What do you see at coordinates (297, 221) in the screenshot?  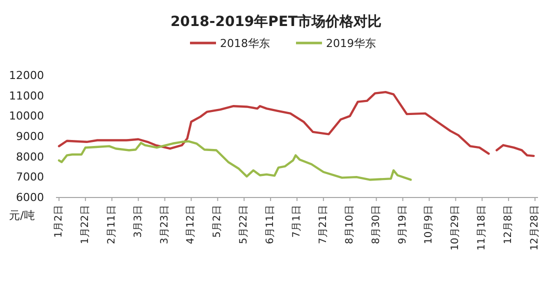 I see `x-tick-label: 7月1日` at bounding box center [297, 221].